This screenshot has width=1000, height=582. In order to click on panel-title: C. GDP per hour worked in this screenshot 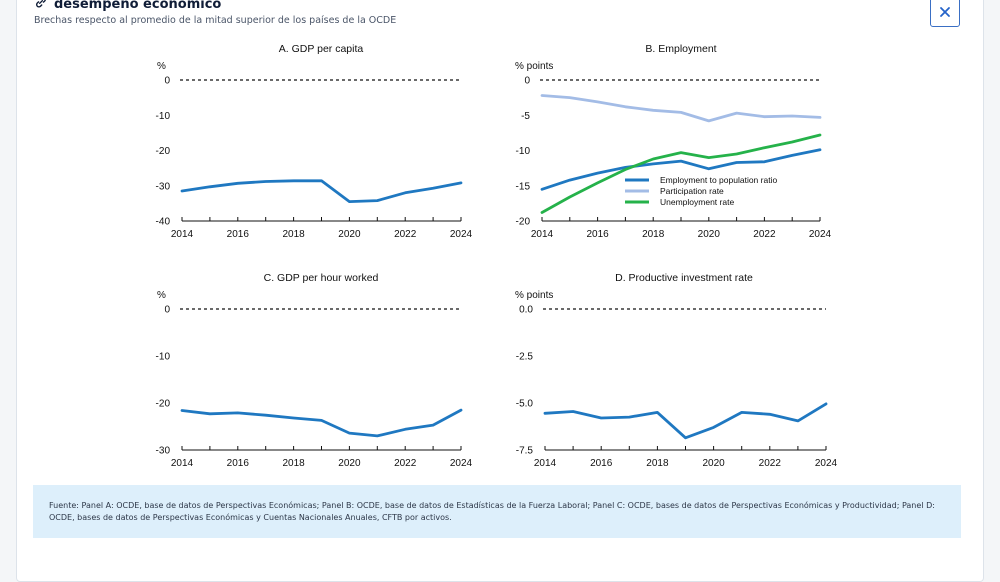, I will do `click(321, 278)`.